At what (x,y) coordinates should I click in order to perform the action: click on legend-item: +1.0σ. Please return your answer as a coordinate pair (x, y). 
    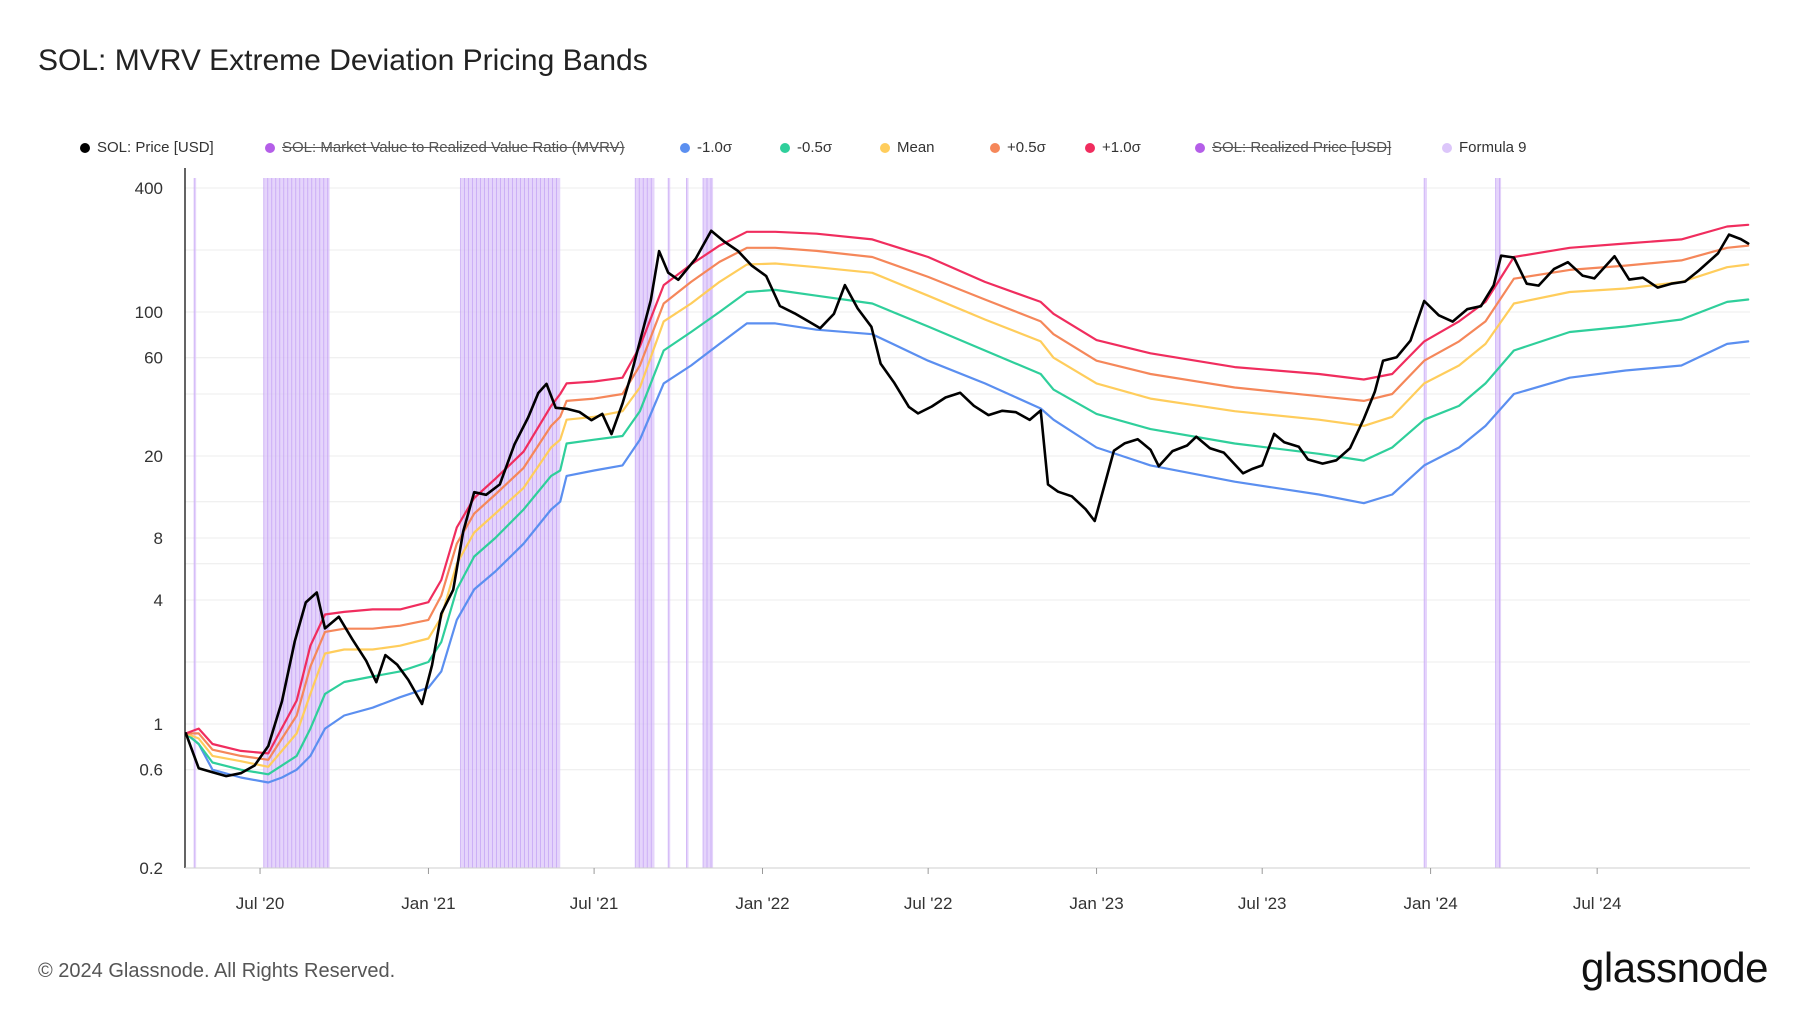
    Looking at the image, I should click on (1113, 147).